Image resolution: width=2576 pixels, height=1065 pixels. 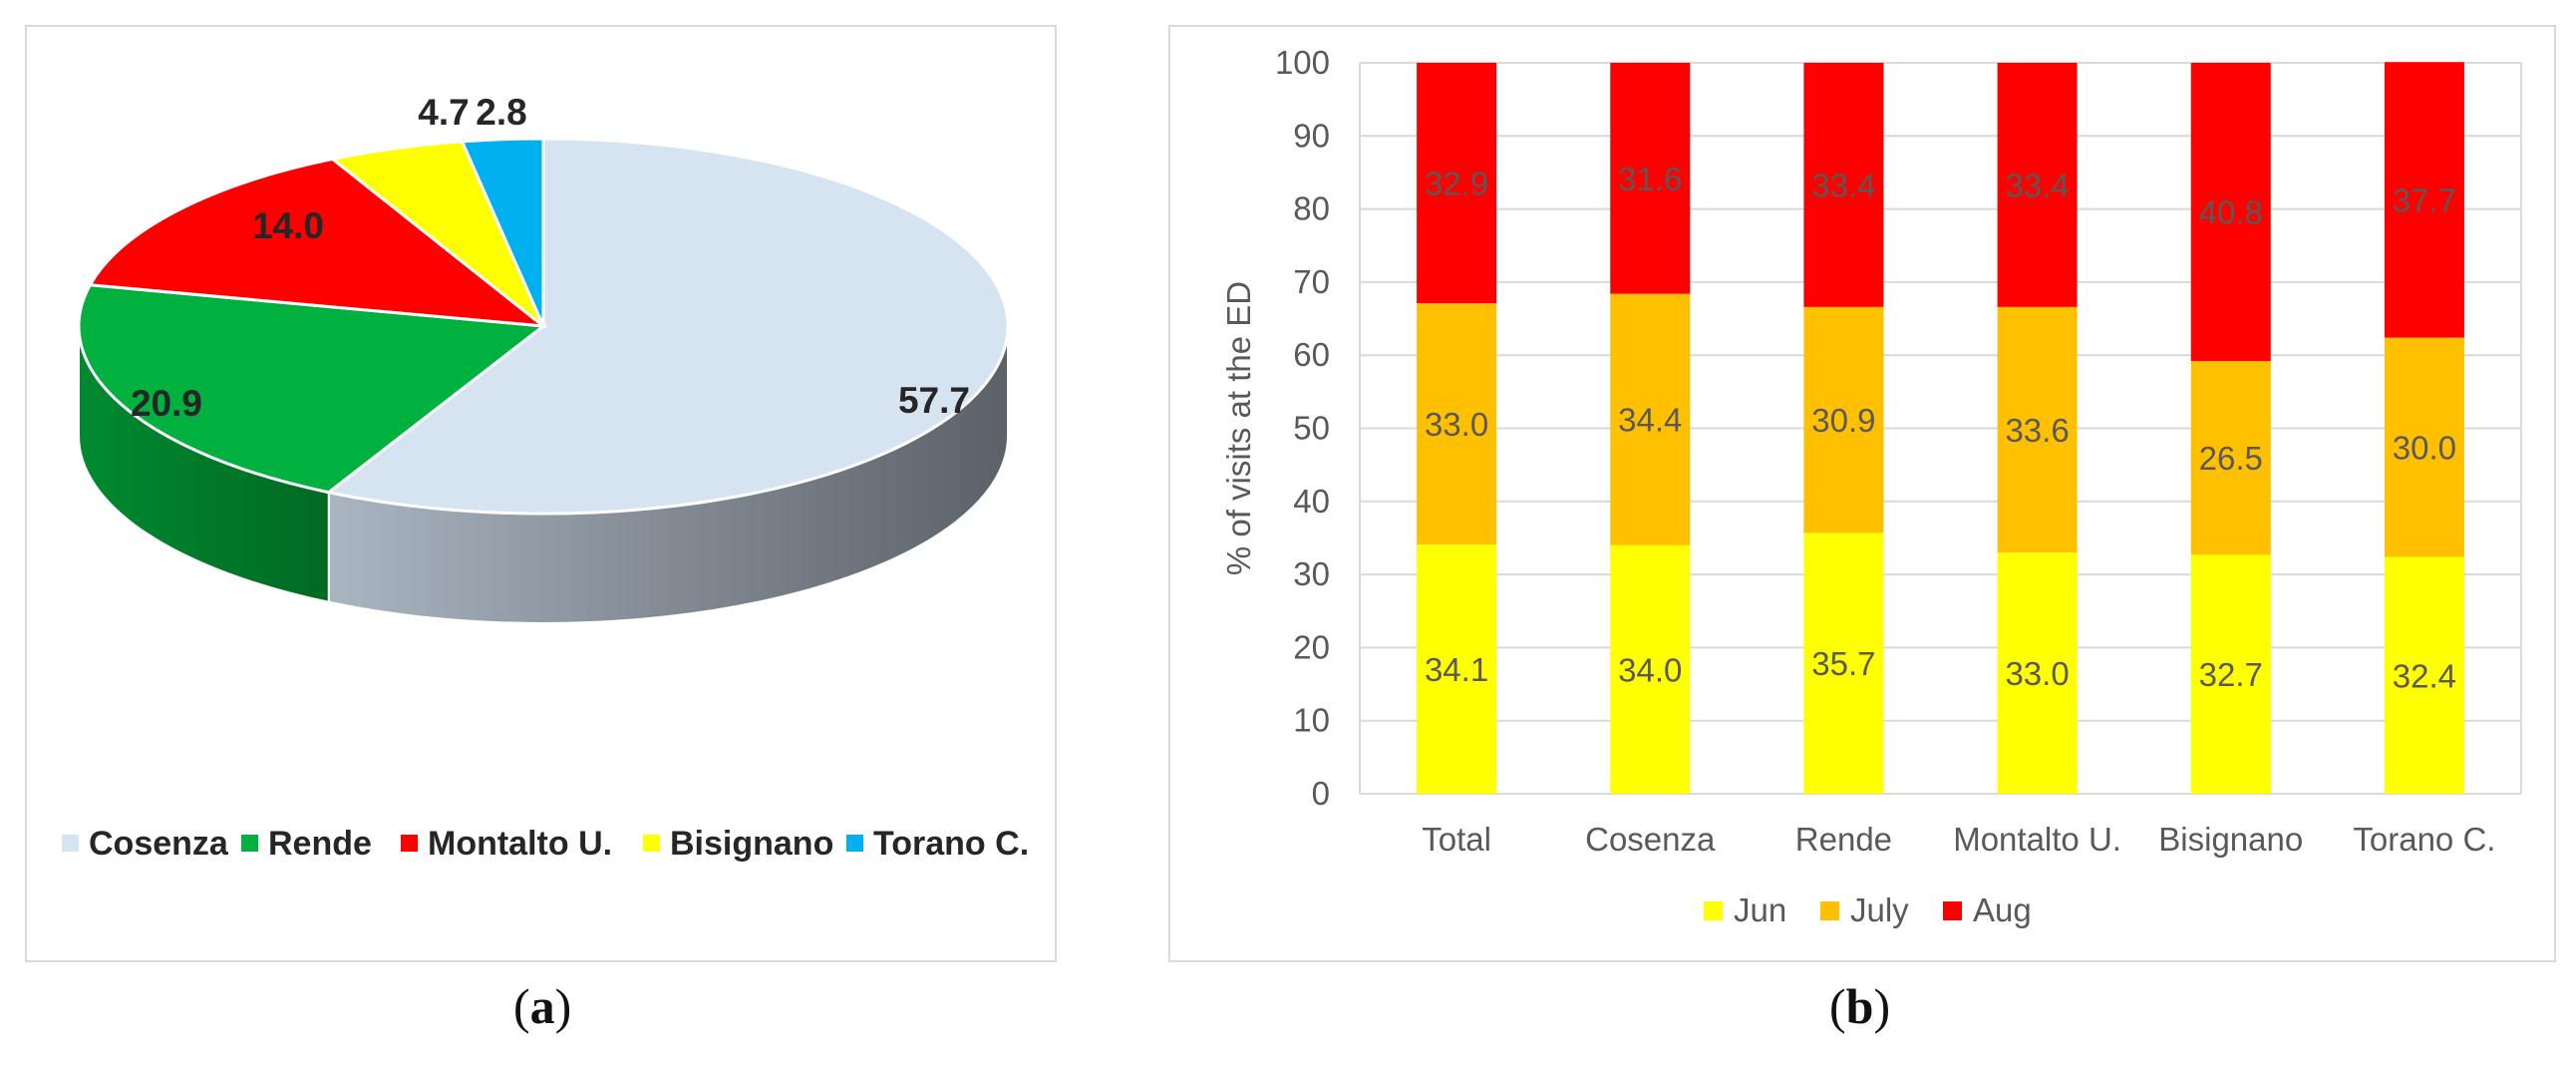 I want to click on bar-july-cosenza, so click(x=1650, y=419).